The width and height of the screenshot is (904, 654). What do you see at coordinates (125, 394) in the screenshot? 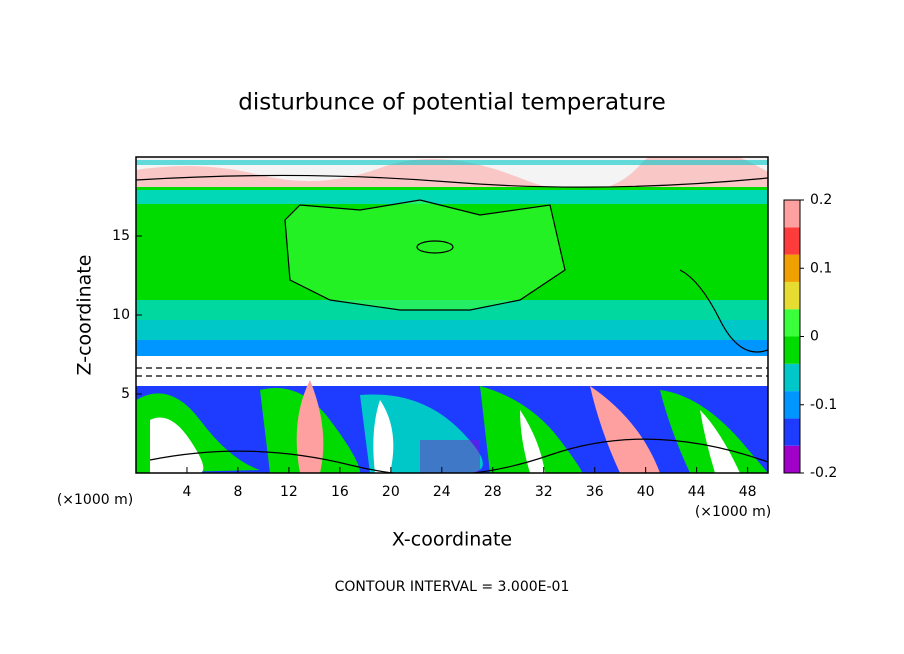
I see `y-tick-label: 5` at bounding box center [125, 394].